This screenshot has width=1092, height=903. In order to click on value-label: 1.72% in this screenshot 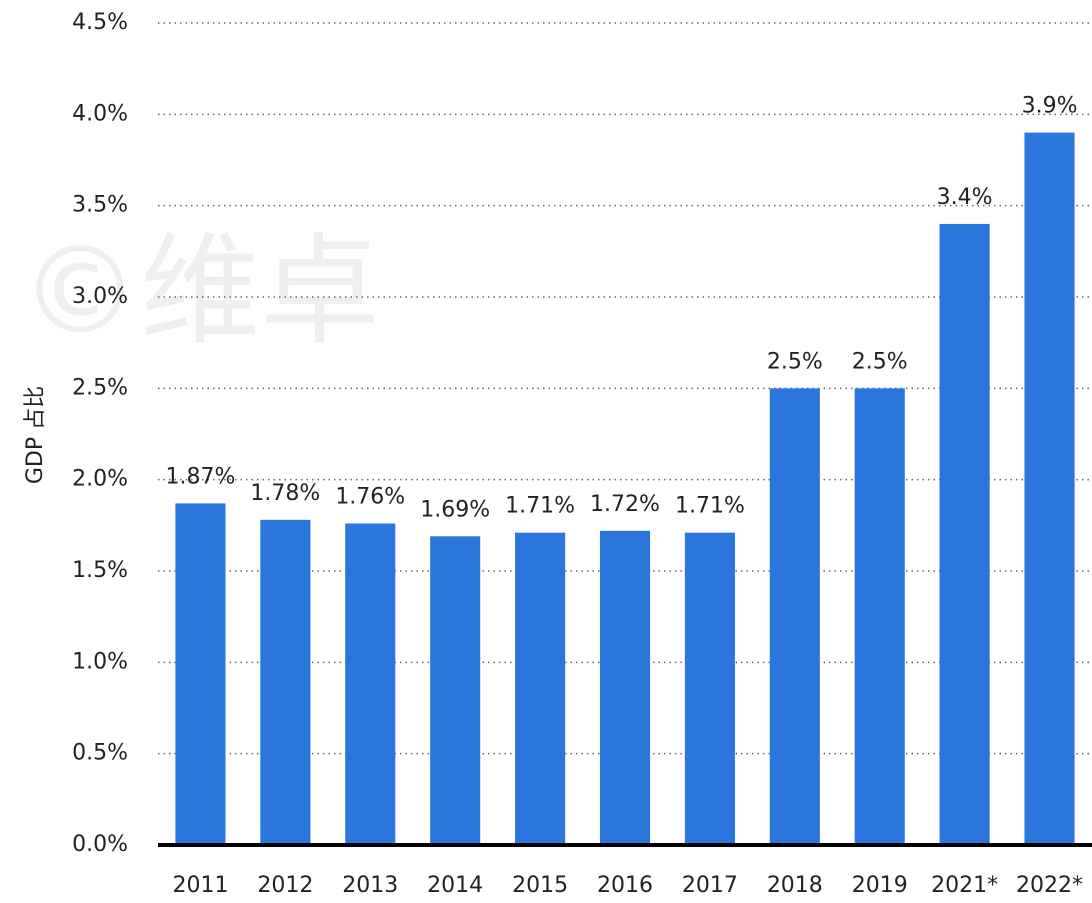, I will do `click(625, 504)`.